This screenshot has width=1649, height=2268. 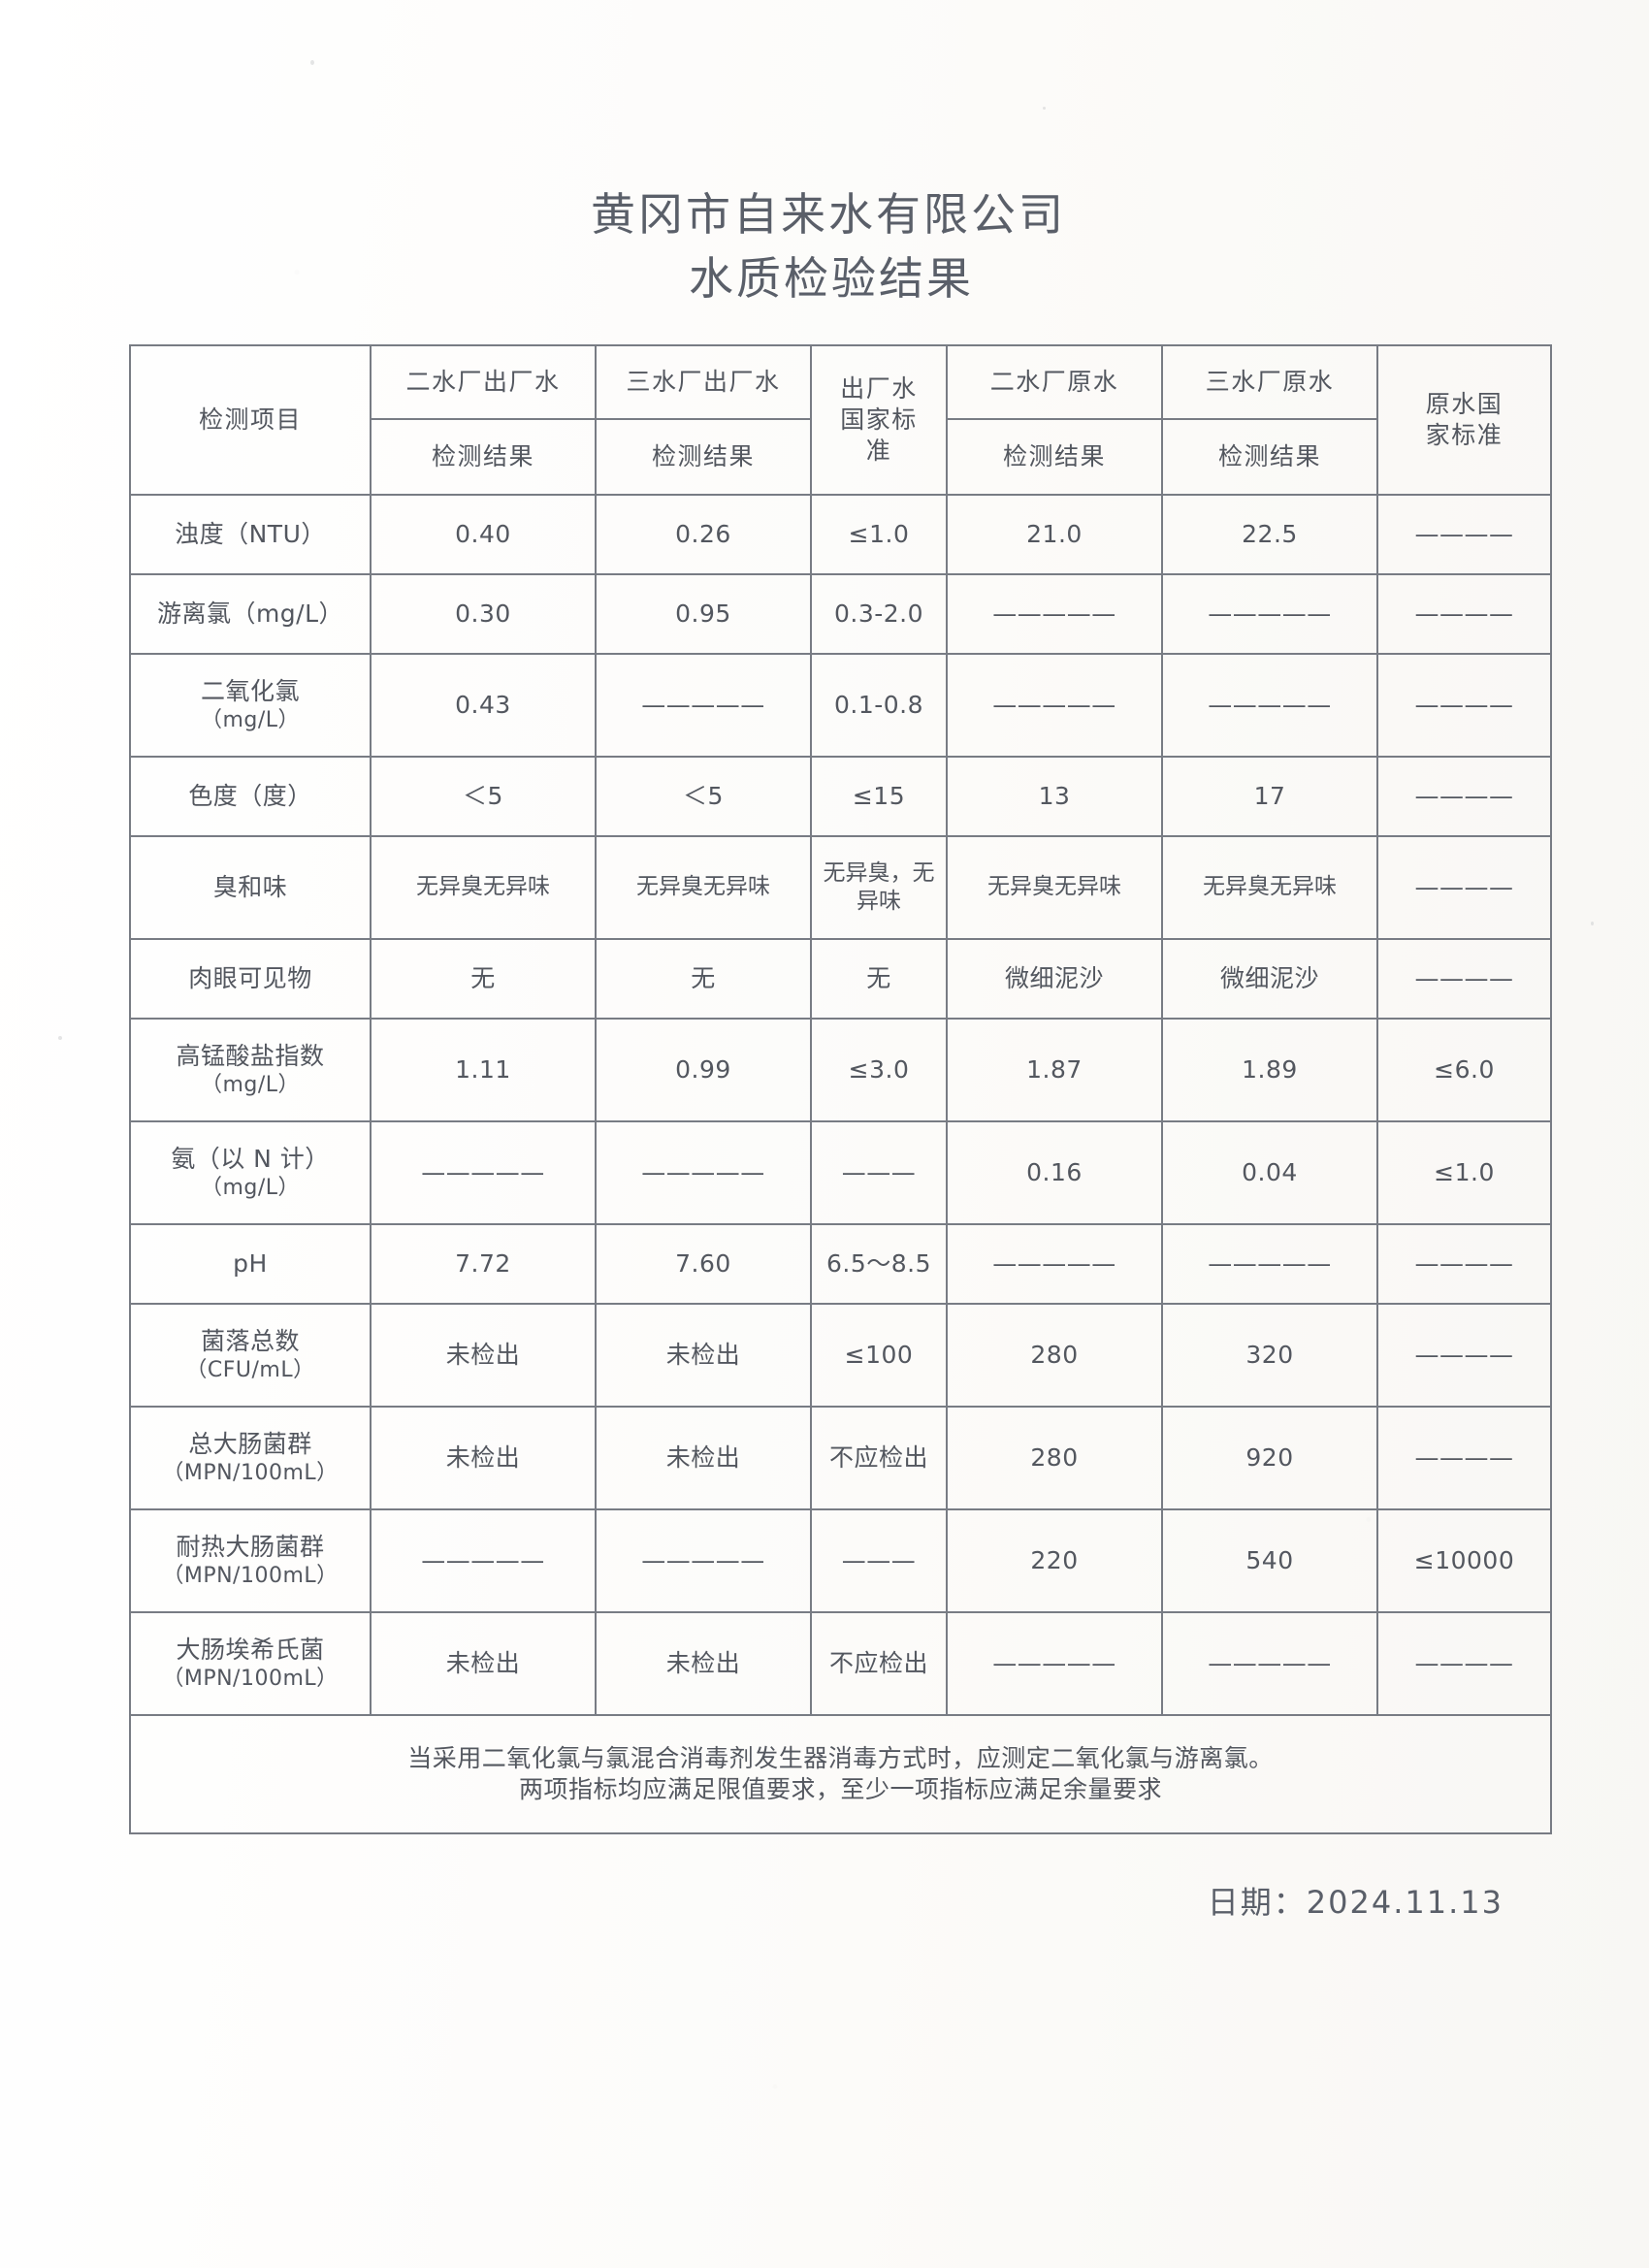 What do you see at coordinates (483, 1070) in the screenshot?
I see `cell-plant2-outlet: 1.11` at bounding box center [483, 1070].